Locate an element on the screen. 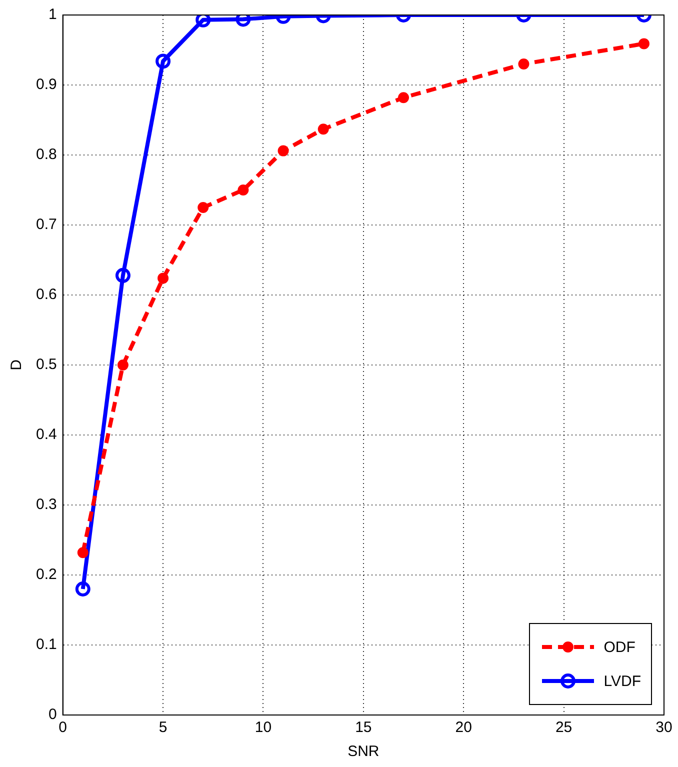 The width and height of the screenshot is (678, 767). y-axis-title: D is located at coordinates (17, 364).